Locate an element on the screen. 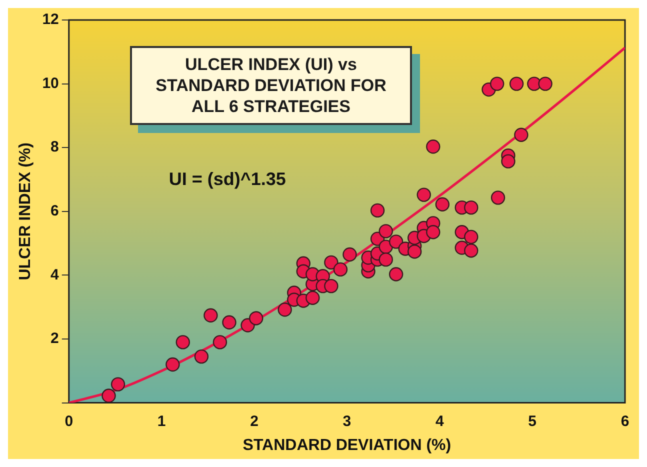 Image resolution: width=647 pixels, height=467 pixels. x-tick-label: 3 is located at coordinates (347, 421).